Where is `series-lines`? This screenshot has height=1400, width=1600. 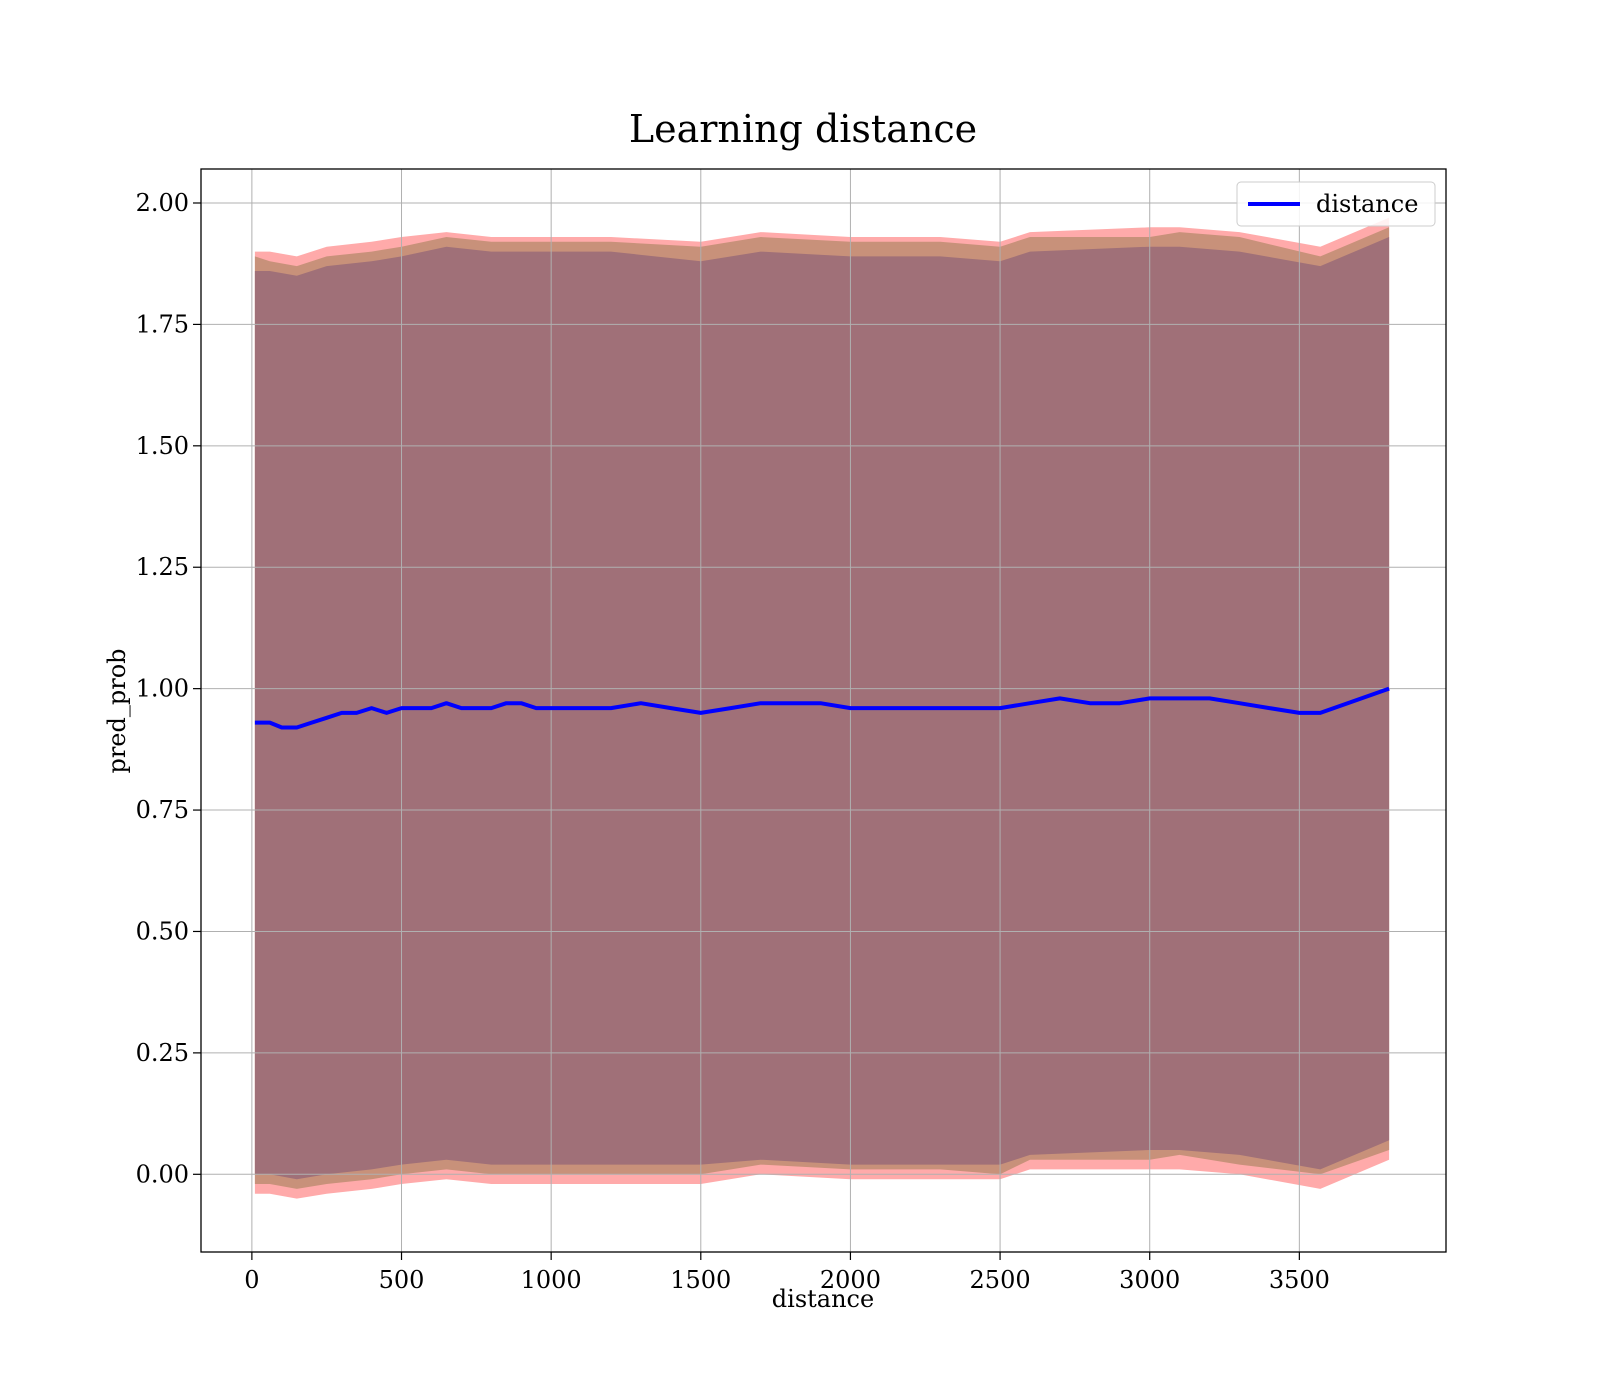 series-lines is located at coordinates (822, 708).